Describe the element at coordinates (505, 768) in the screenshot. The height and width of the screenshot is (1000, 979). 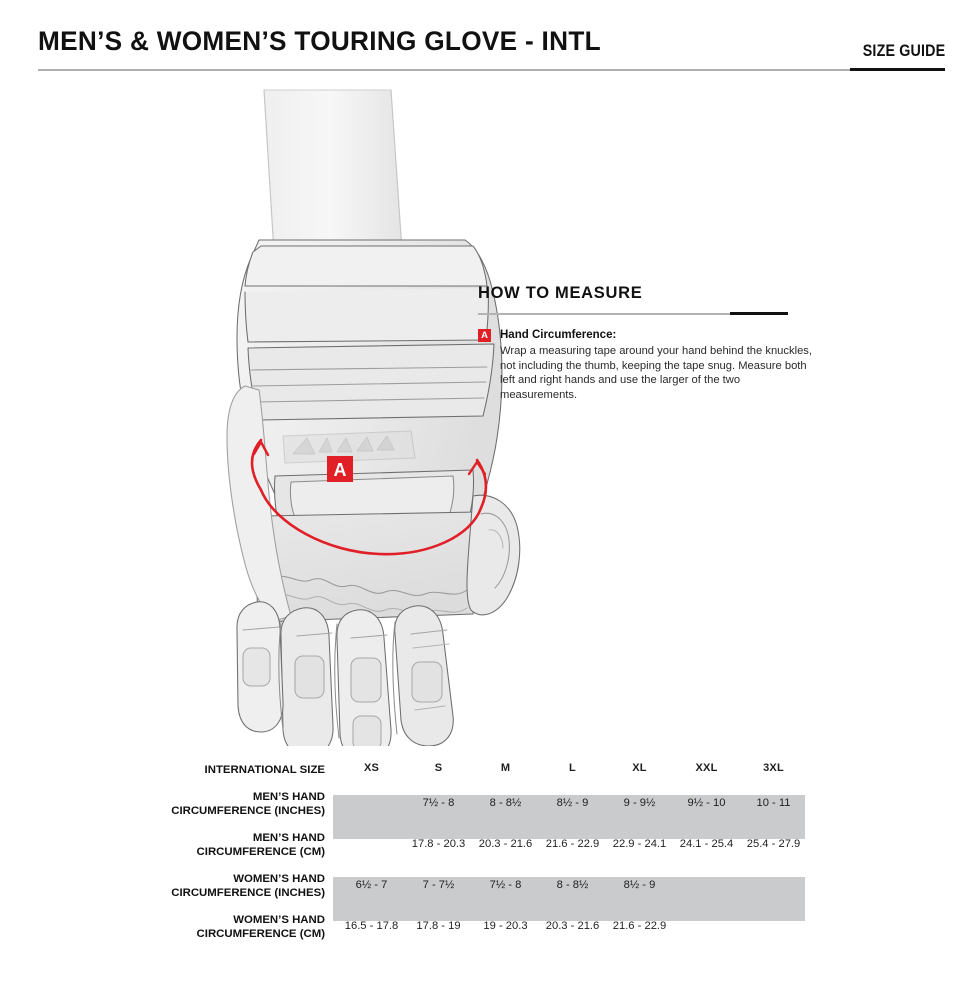
I see `column-header-m: M` at that location.